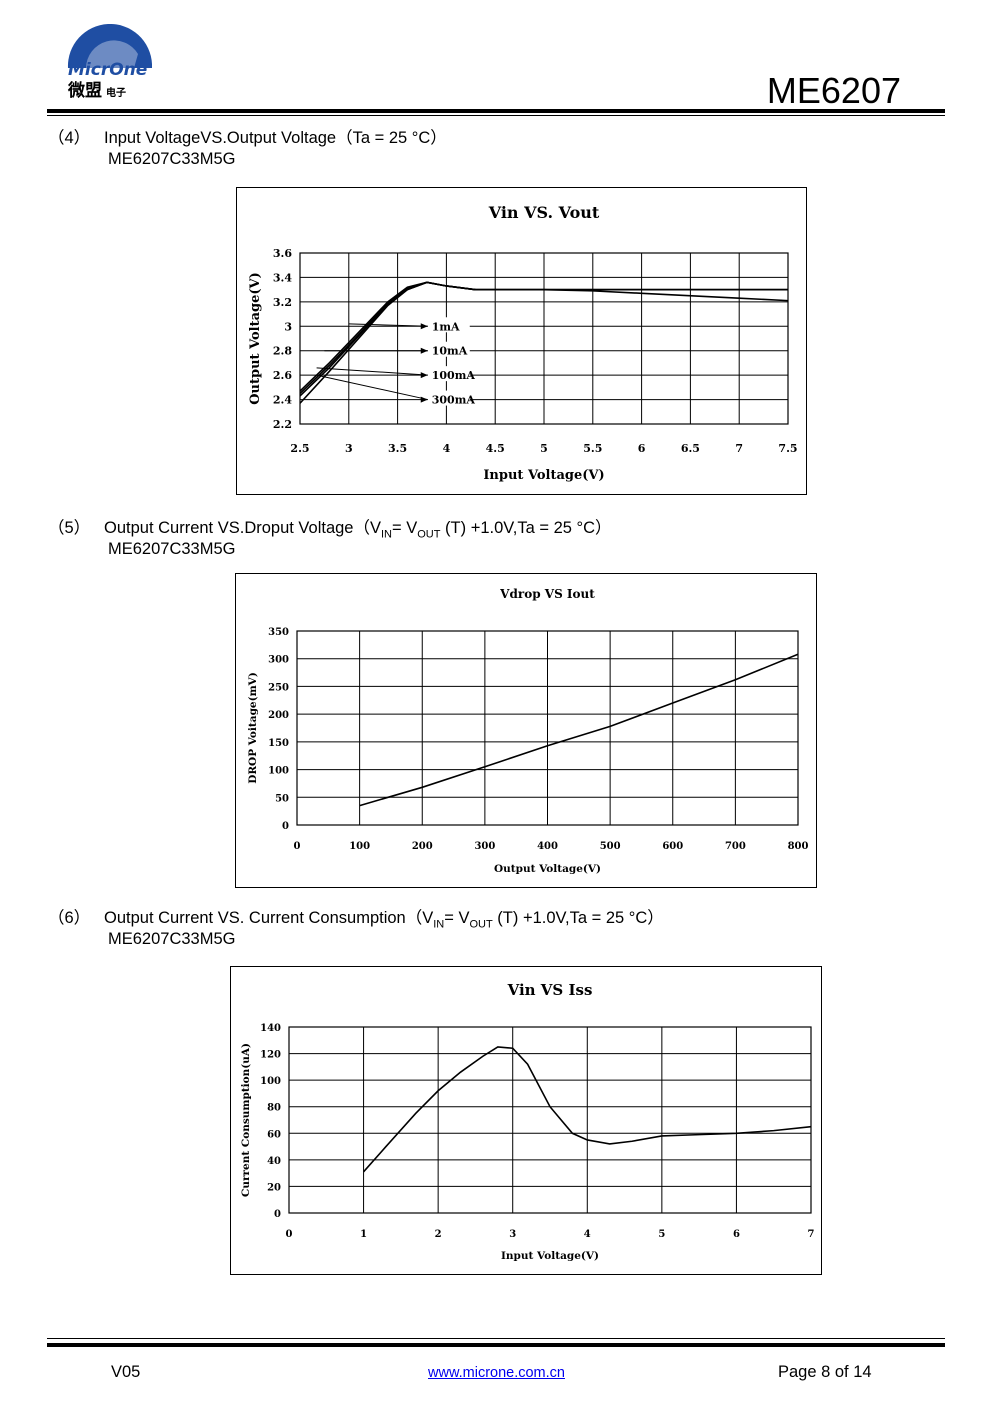 The image size is (991, 1403). What do you see at coordinates (359, 846) in the screenshot?
I see `x-tick-label: 100` at bounding box center [359, 846].